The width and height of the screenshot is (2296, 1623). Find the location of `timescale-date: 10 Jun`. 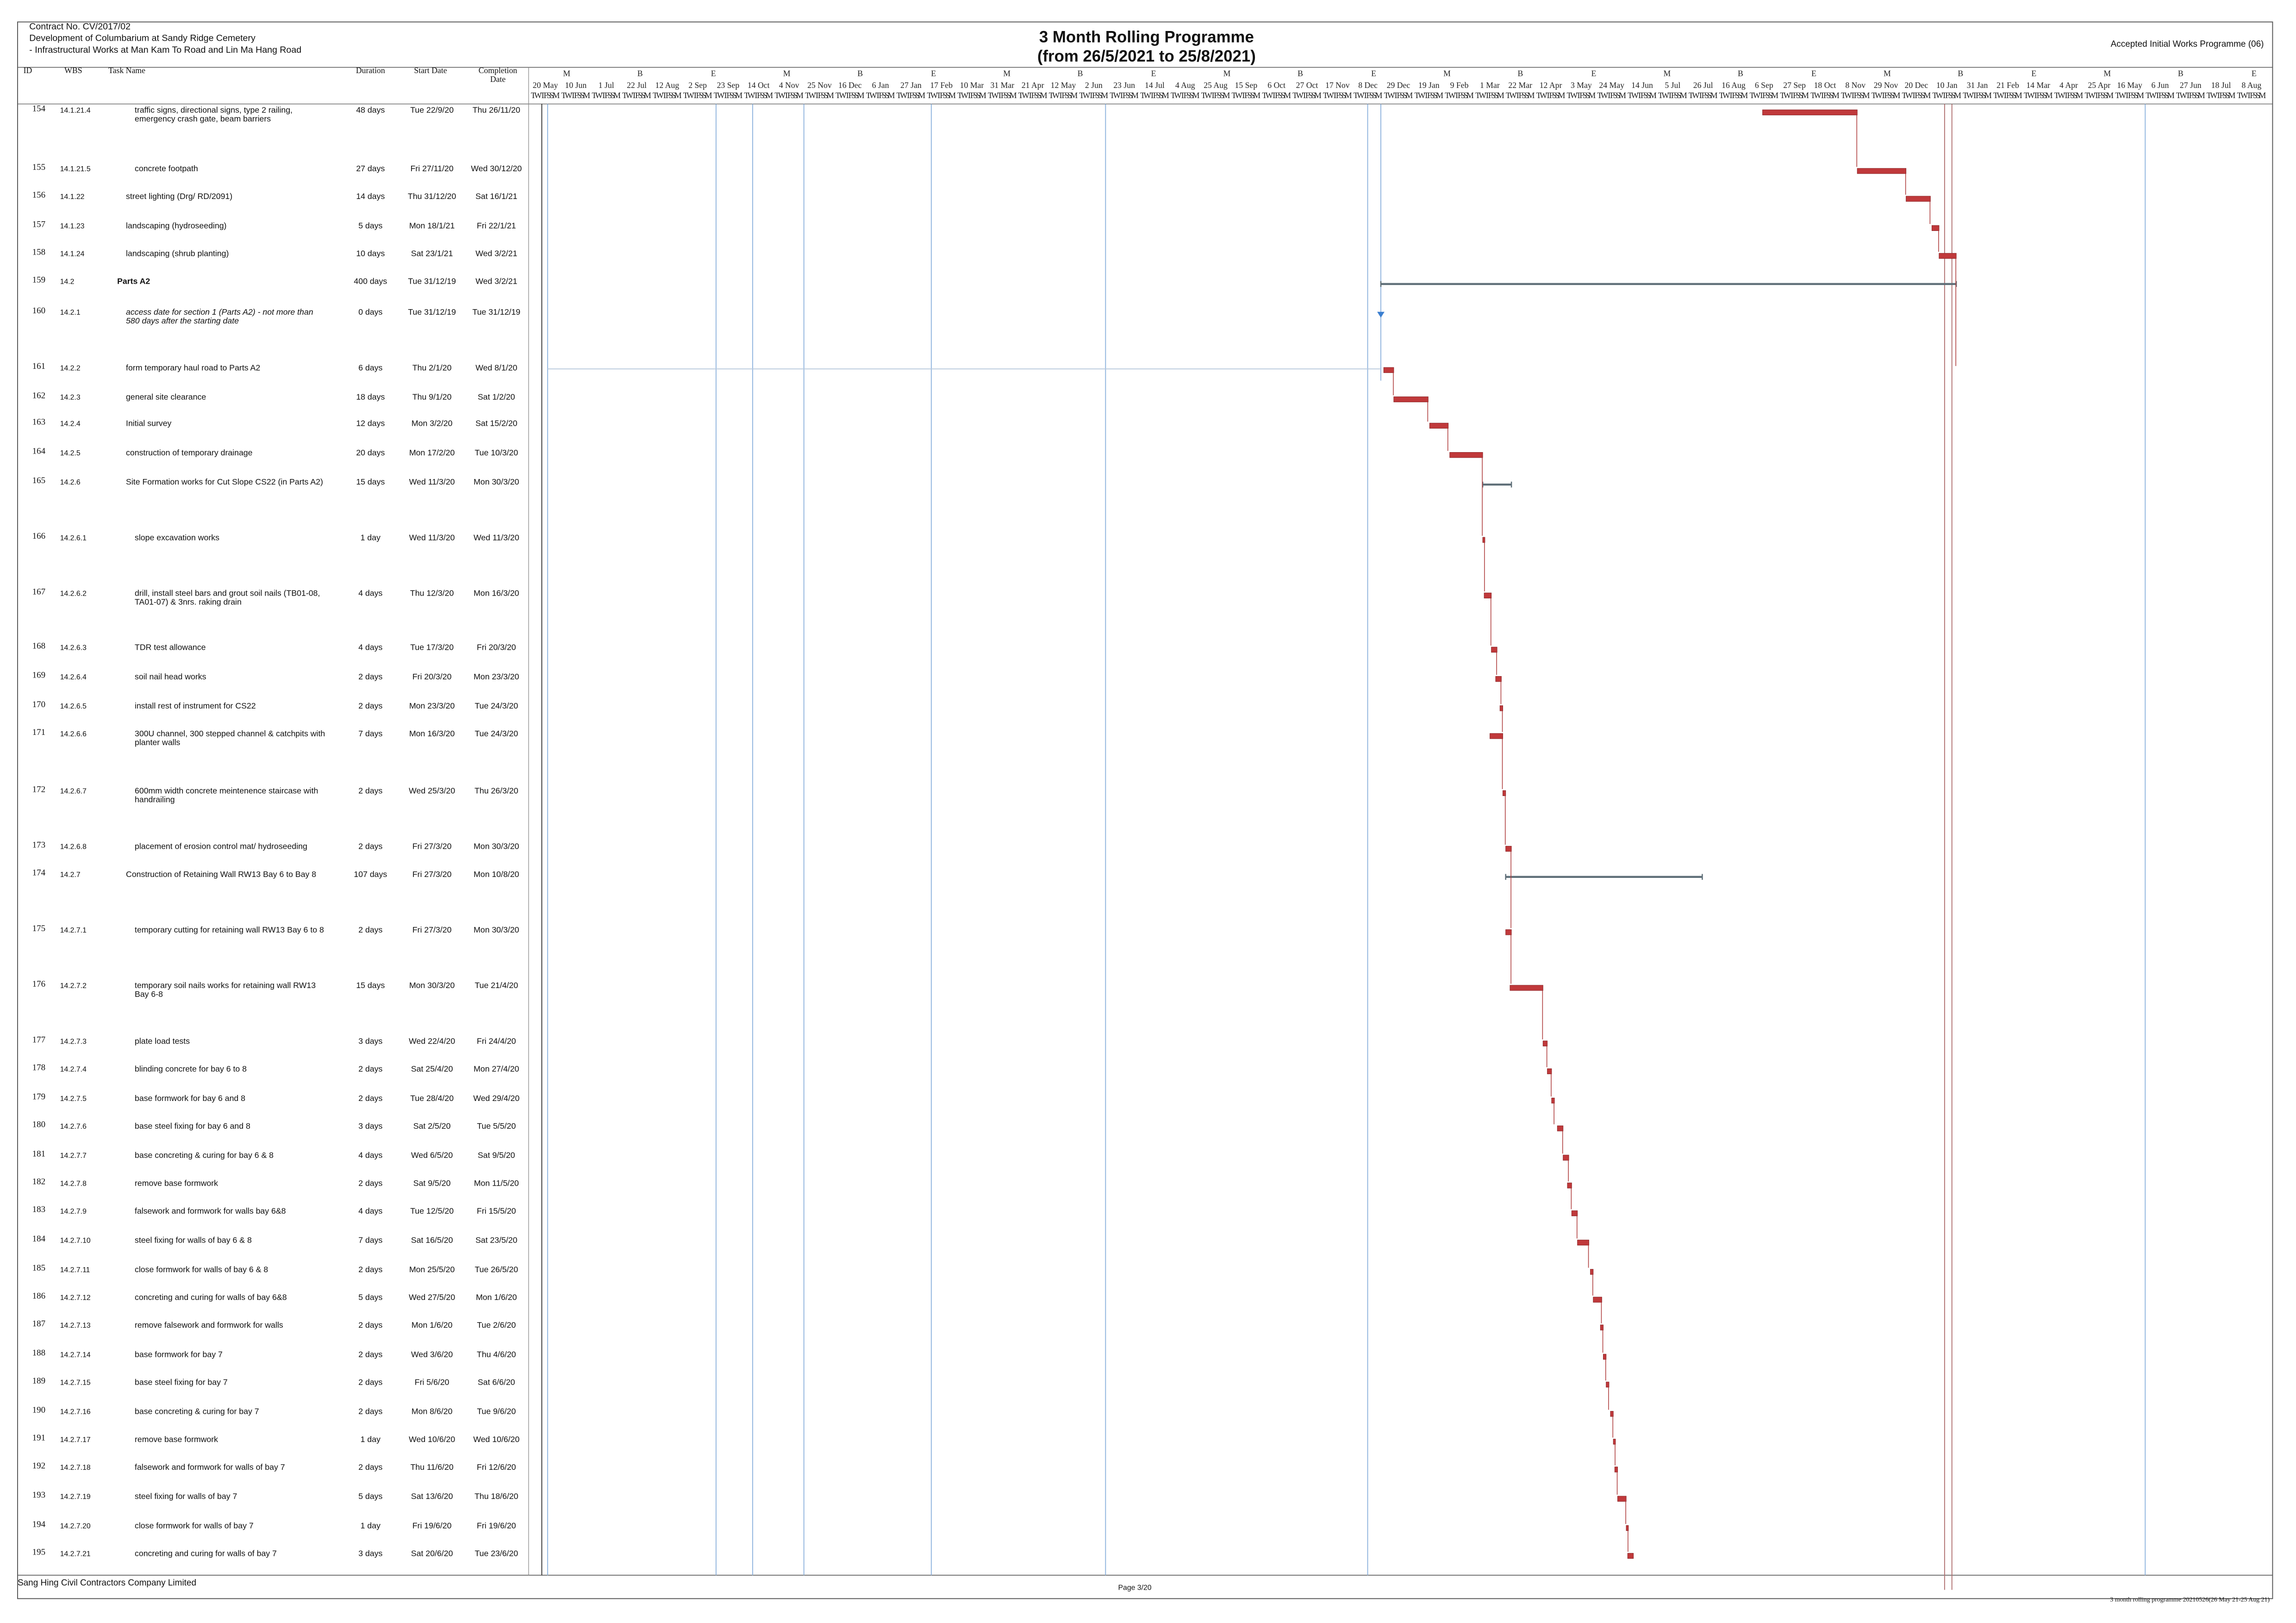

timescale-date: 10 Jun is located at coordinates (575, 85).